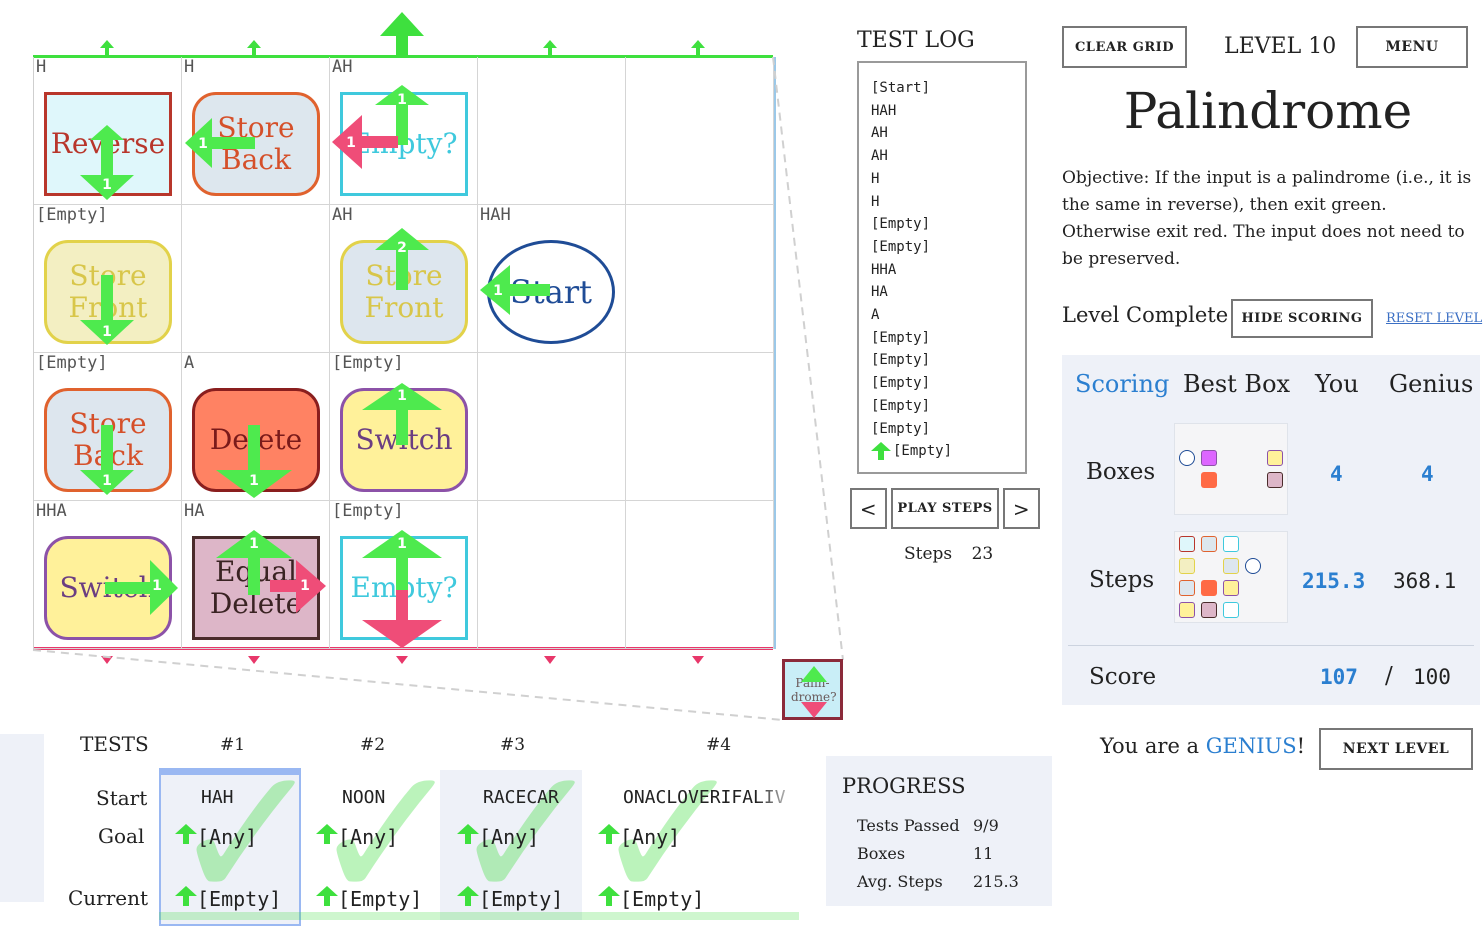  What do you see at coordinates (1302, 318) in the screenshot?
I see `hide-scoring-button: HIDE SCORING` at bounding box center [1302, 318].